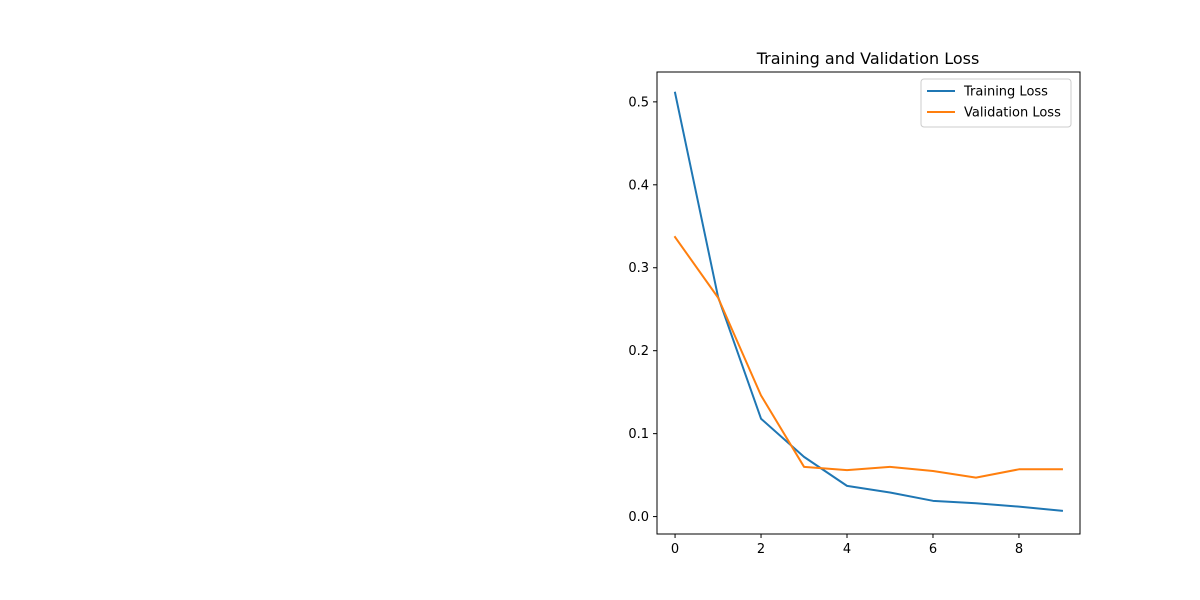 The height and width of the screenshot is (600, 1200). I want to click on x-tick-label: 6, so click(933, 549).